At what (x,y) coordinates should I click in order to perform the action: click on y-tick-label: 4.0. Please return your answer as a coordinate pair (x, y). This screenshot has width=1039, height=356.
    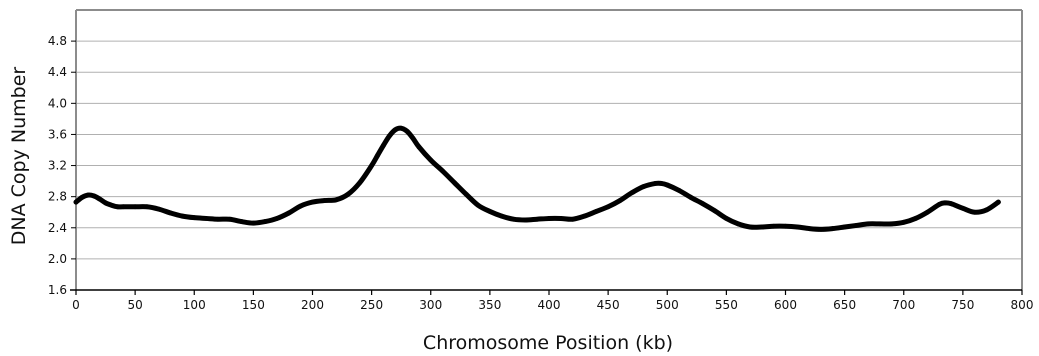
    Looking at the image, I should click on (57, 103).